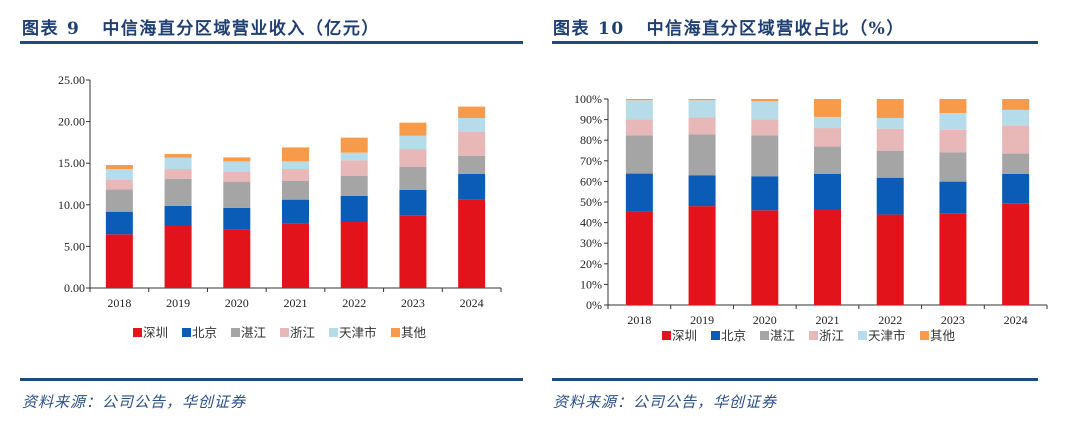  What do you see at coordinates (354, 186) in the screenshot?
I see `bar-segment-2022-湛江` at bounding box center [354, 186].